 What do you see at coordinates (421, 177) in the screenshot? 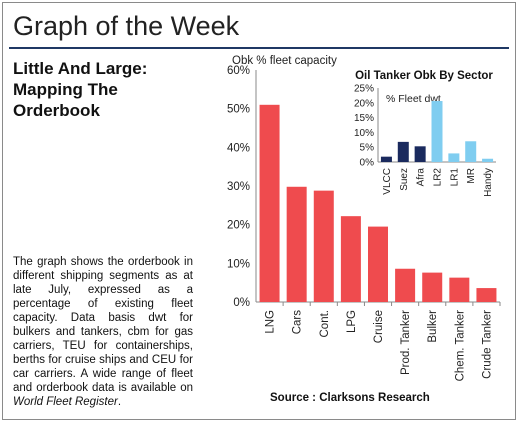
I see `inset-x-tick-label: Afra` at bounding box center [421, 177].